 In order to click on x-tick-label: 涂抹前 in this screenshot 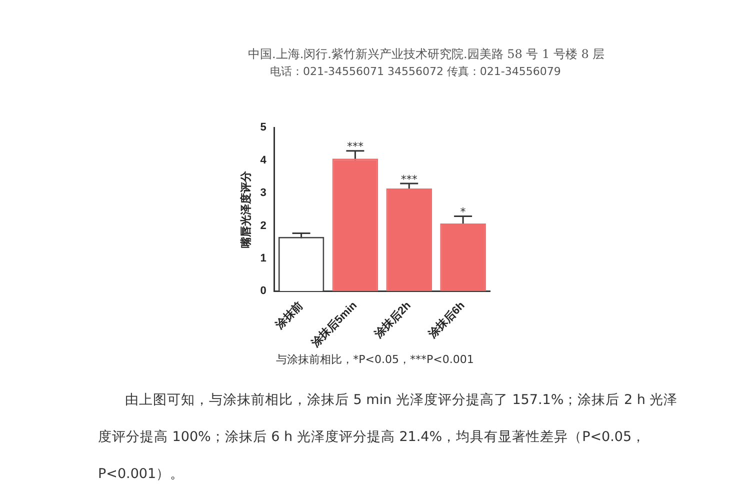, I will do `click(289, 315)`.